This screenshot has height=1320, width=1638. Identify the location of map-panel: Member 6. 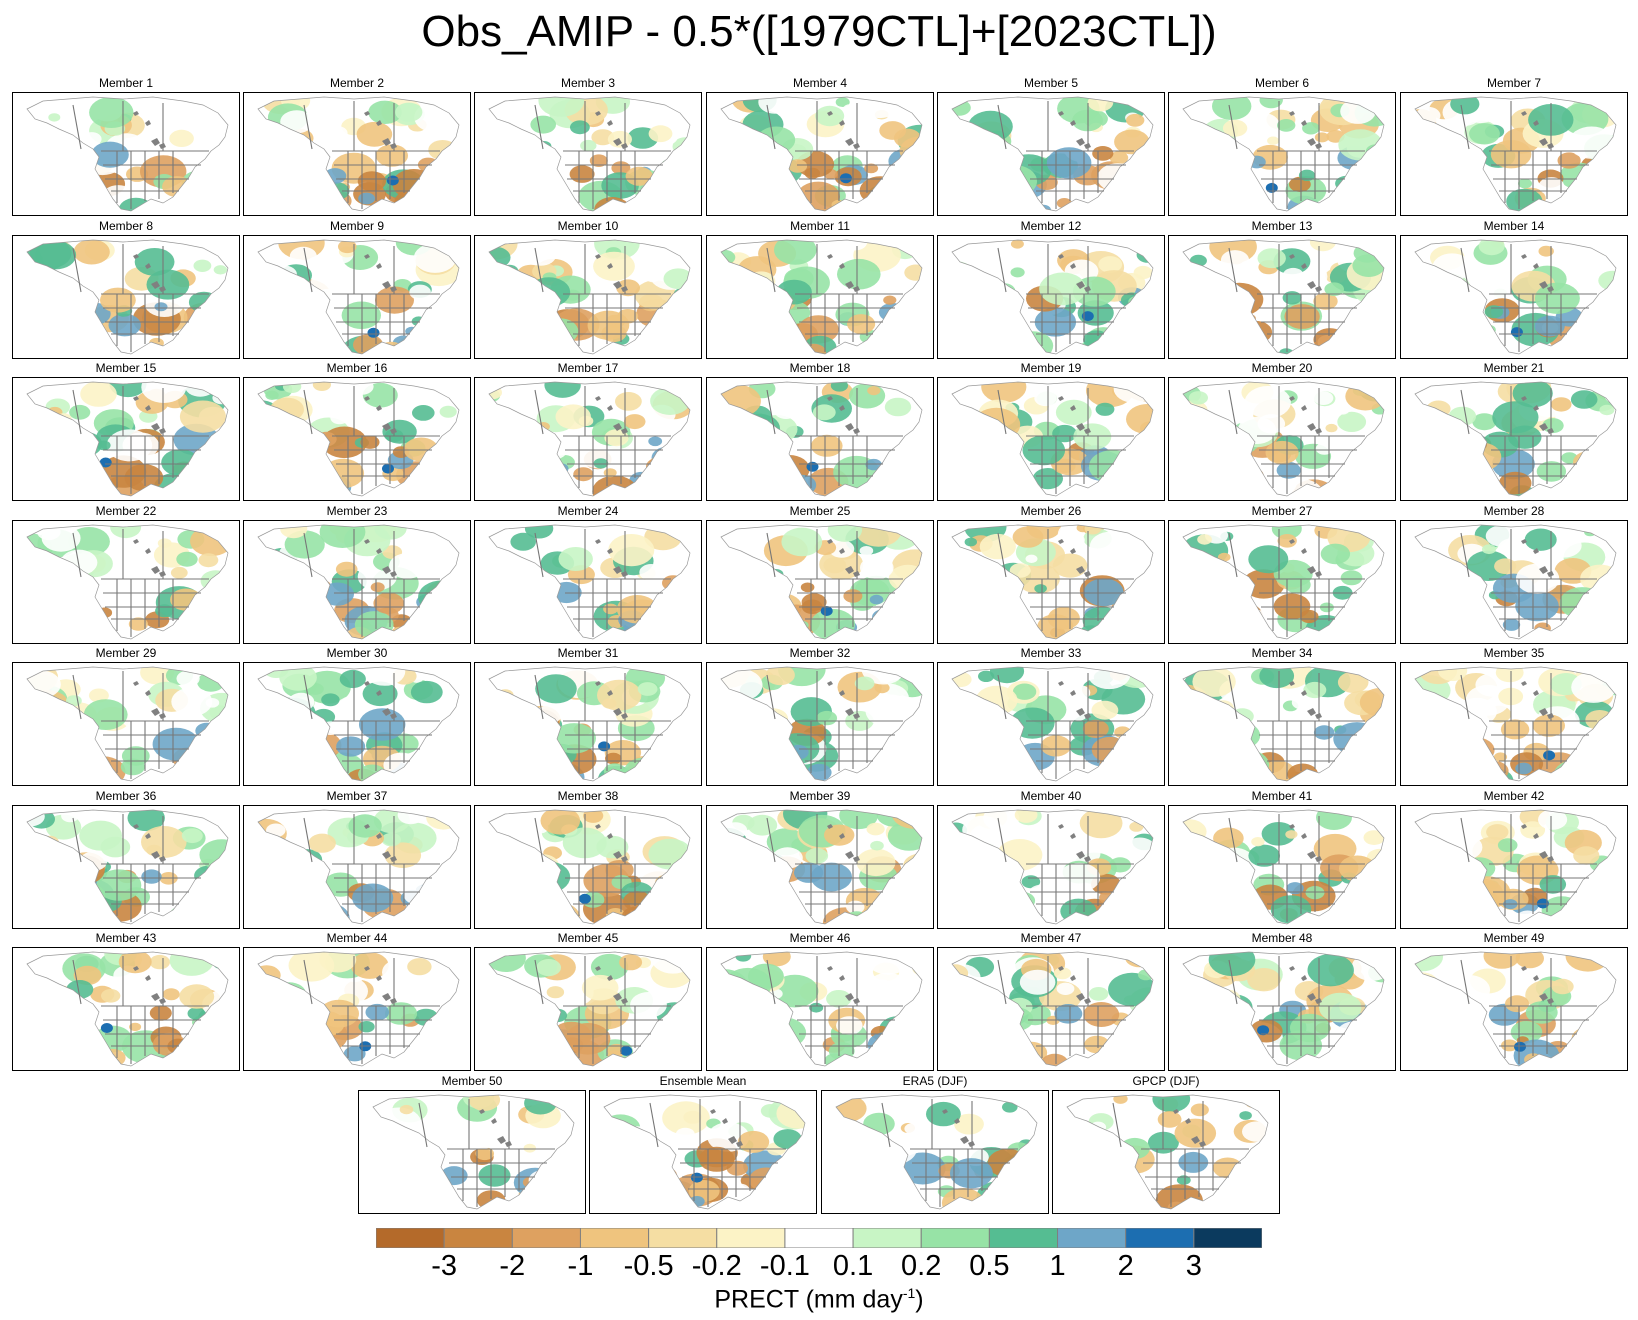
(1282, 146).